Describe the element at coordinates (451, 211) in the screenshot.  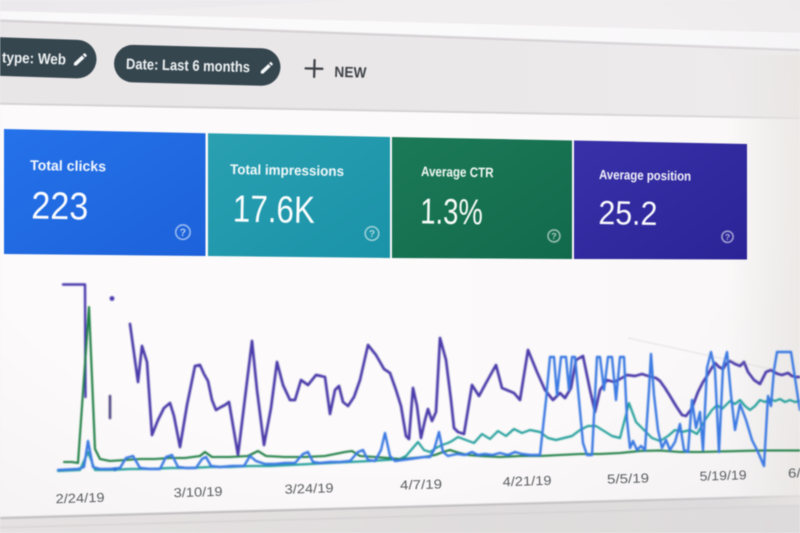
I see `svg-text: 1.3%` at that location.